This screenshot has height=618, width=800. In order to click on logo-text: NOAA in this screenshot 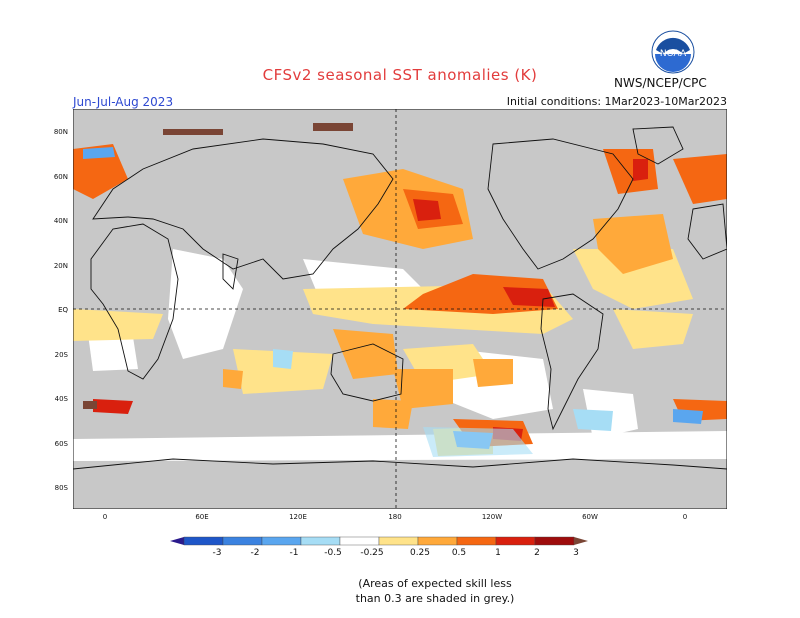, I will do `click(673, 54)`.